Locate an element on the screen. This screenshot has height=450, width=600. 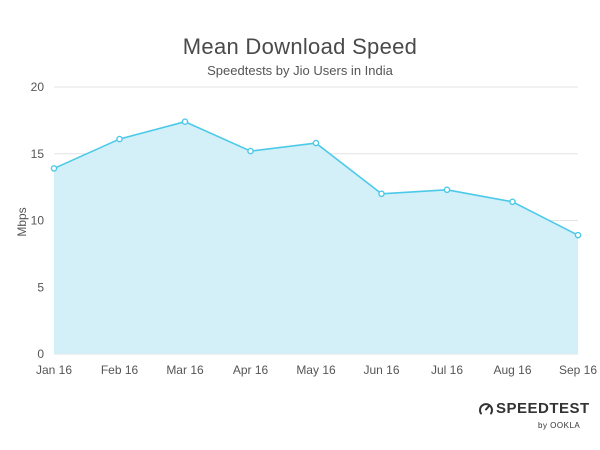
y-tick-label: 0 is located at coordinates (40, 354).